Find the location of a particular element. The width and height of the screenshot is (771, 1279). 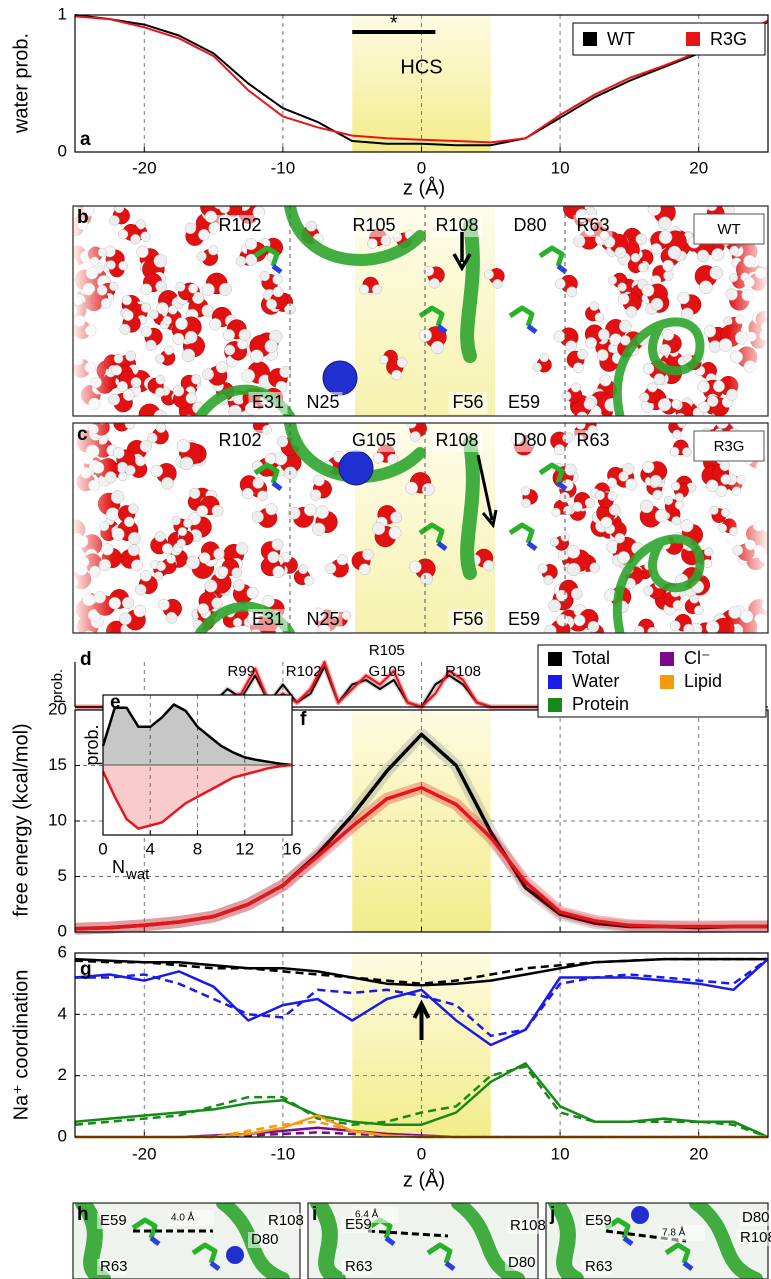

residue-label: R63 is located at coordinates (592, 440).